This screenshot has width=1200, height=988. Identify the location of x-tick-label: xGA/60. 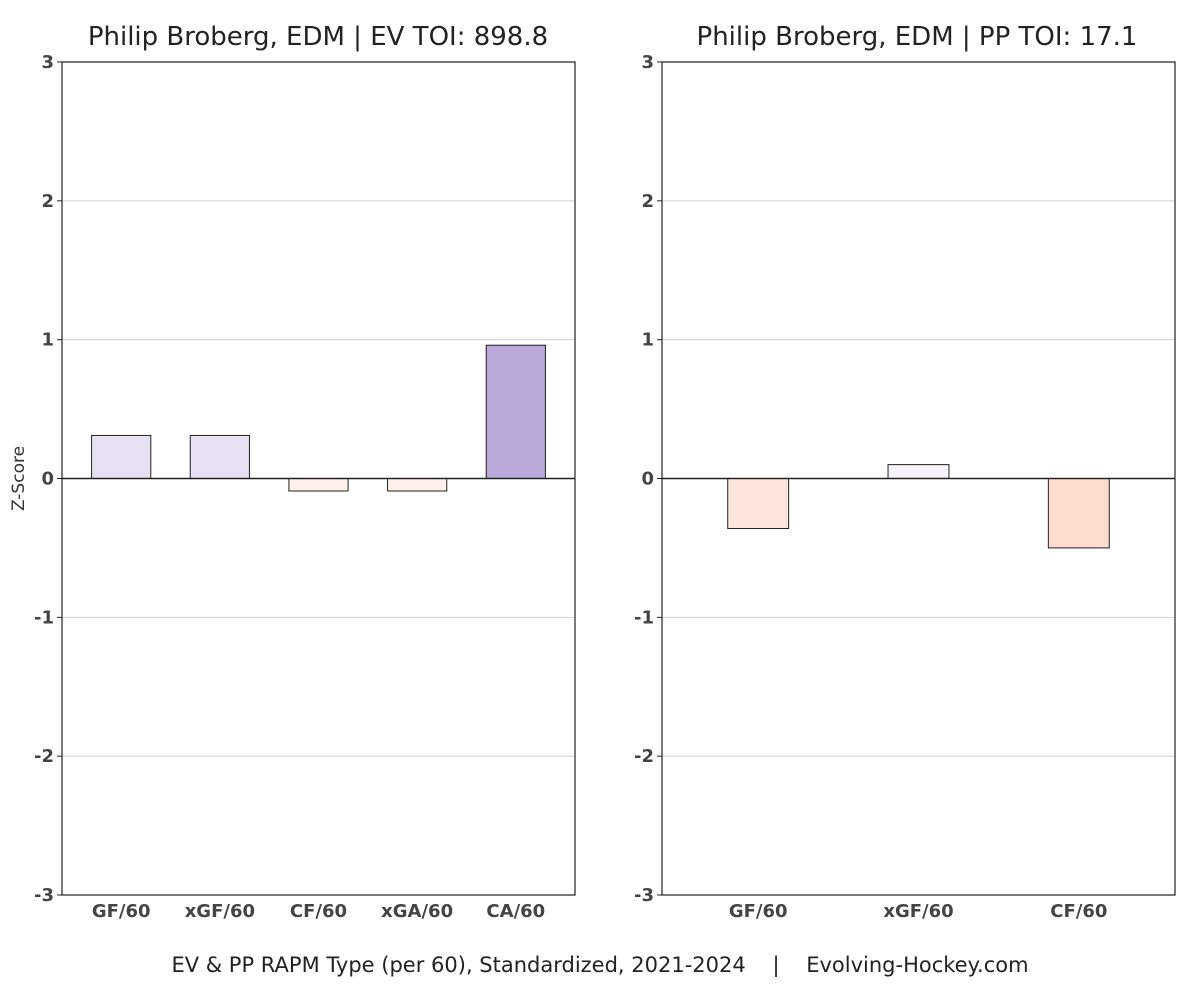
(417, 911).